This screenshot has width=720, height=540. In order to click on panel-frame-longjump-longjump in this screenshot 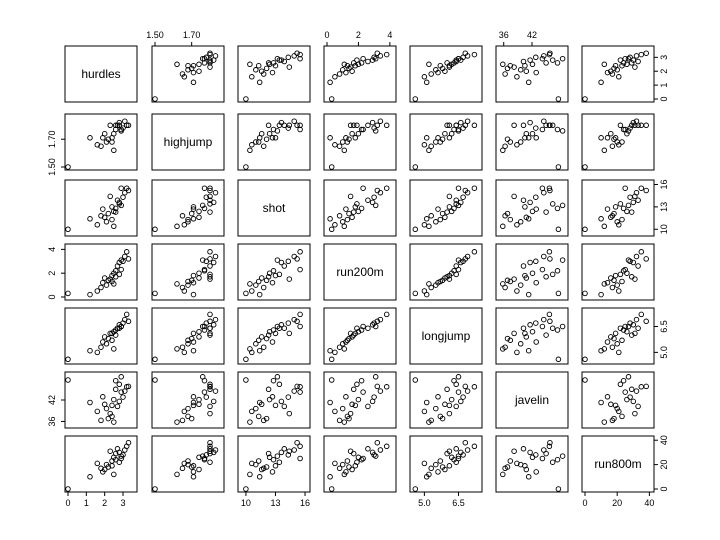, I will do `click(446, 336)`.